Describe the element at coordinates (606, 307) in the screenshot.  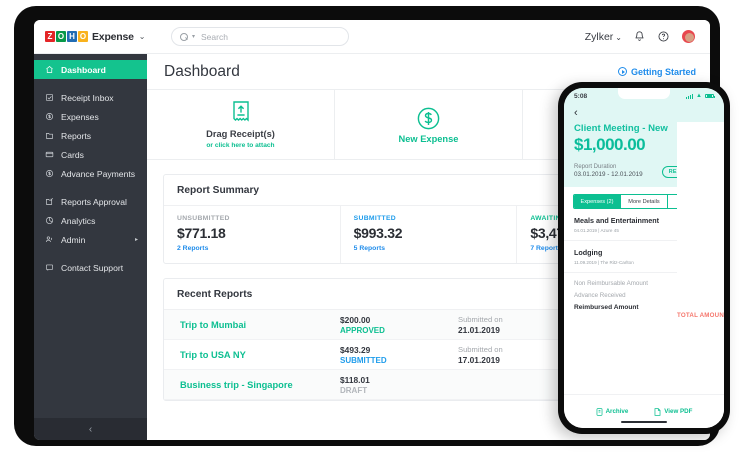
I see `total-label: Reimbursed Amount` at that location.